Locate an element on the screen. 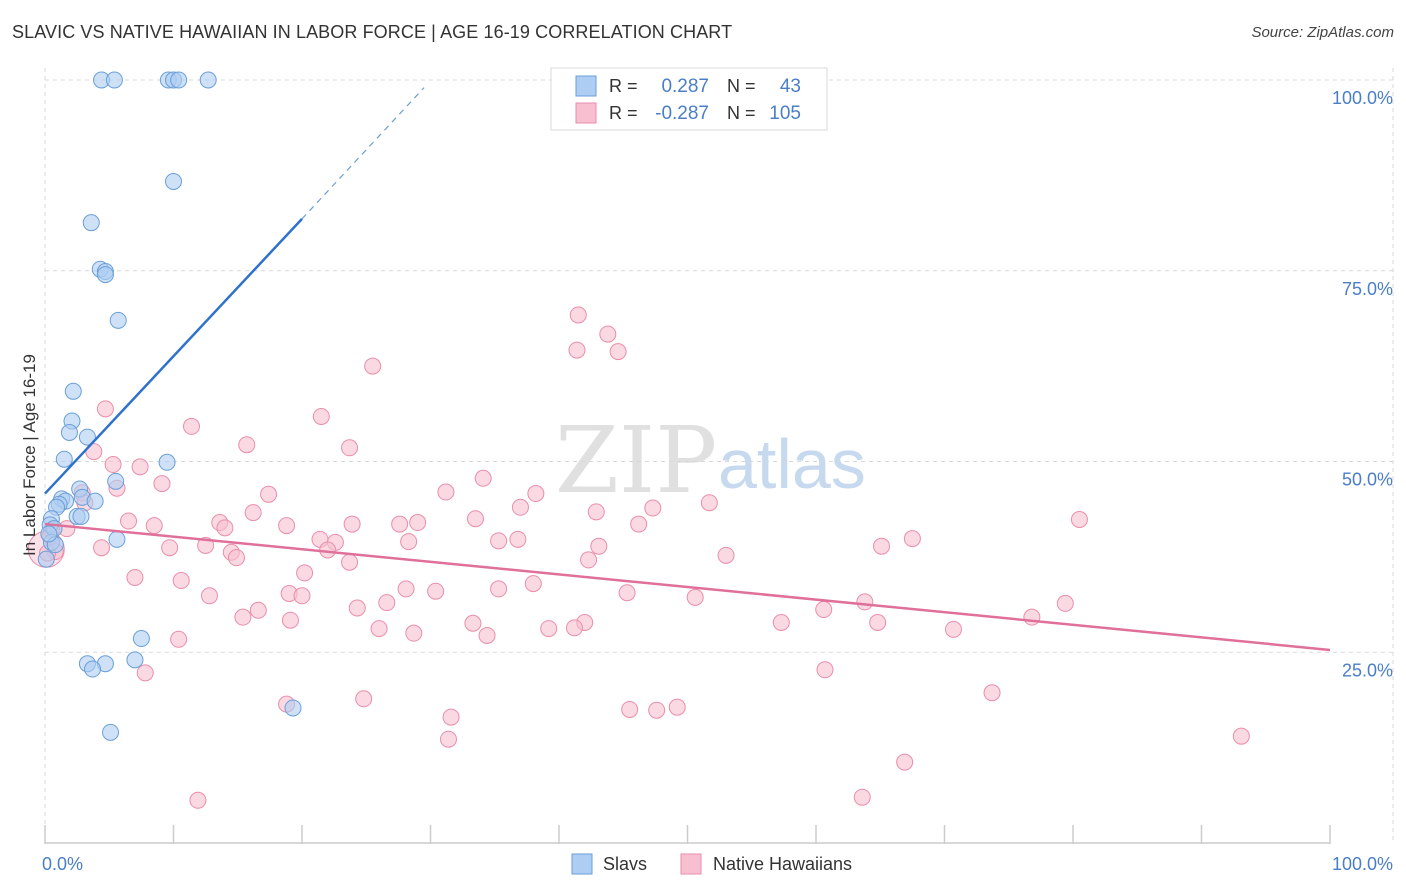 This screenshot has width=1406, height=892. series-legend: Slavs Native Hawaiians is located at coordinates (711, 864).